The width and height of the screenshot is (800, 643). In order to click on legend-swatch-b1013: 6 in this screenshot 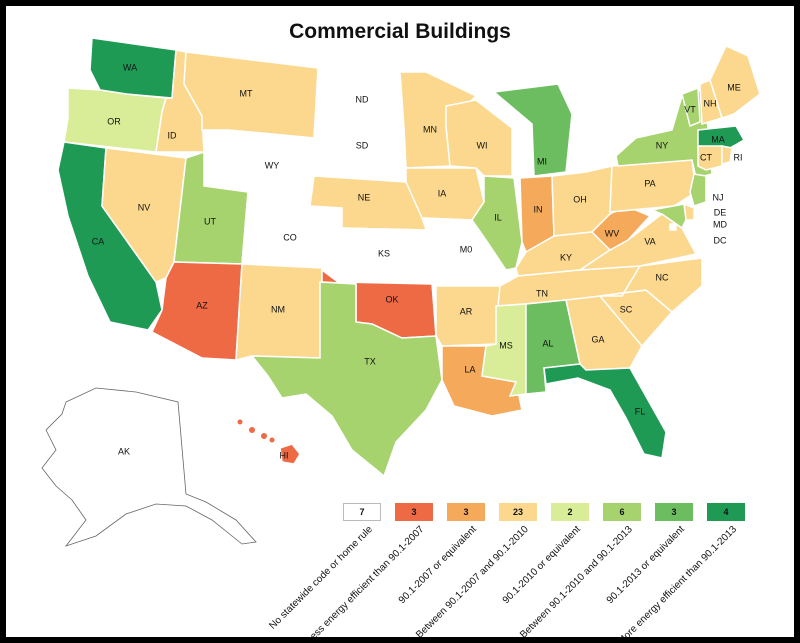, I will do `click(622, 512)`.